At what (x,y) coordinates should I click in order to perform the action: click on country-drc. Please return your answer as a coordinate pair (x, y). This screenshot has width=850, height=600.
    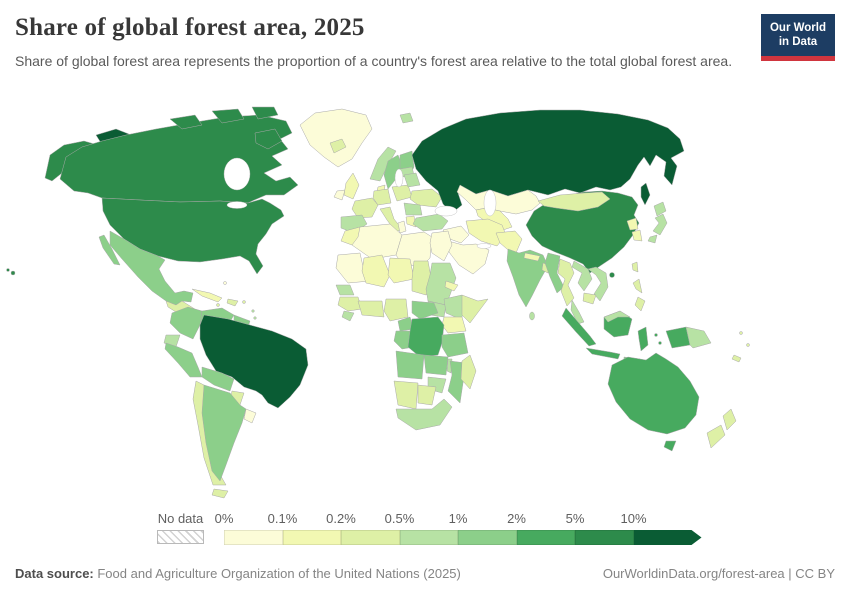
    Looking at the image, I should click on (426, 337).